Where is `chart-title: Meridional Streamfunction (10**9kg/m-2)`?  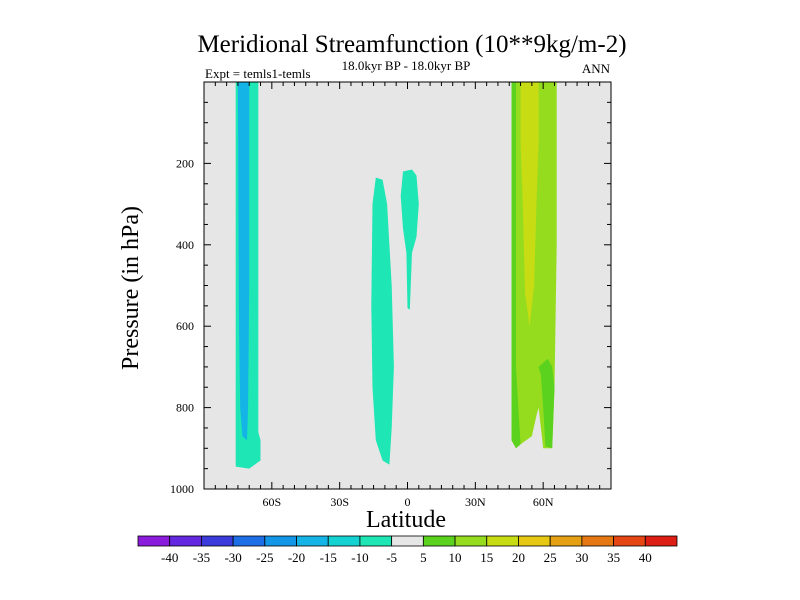
chart-title: Meridional Streamfunction (10**9kg/m-2) is located at coordinates (411, 44).